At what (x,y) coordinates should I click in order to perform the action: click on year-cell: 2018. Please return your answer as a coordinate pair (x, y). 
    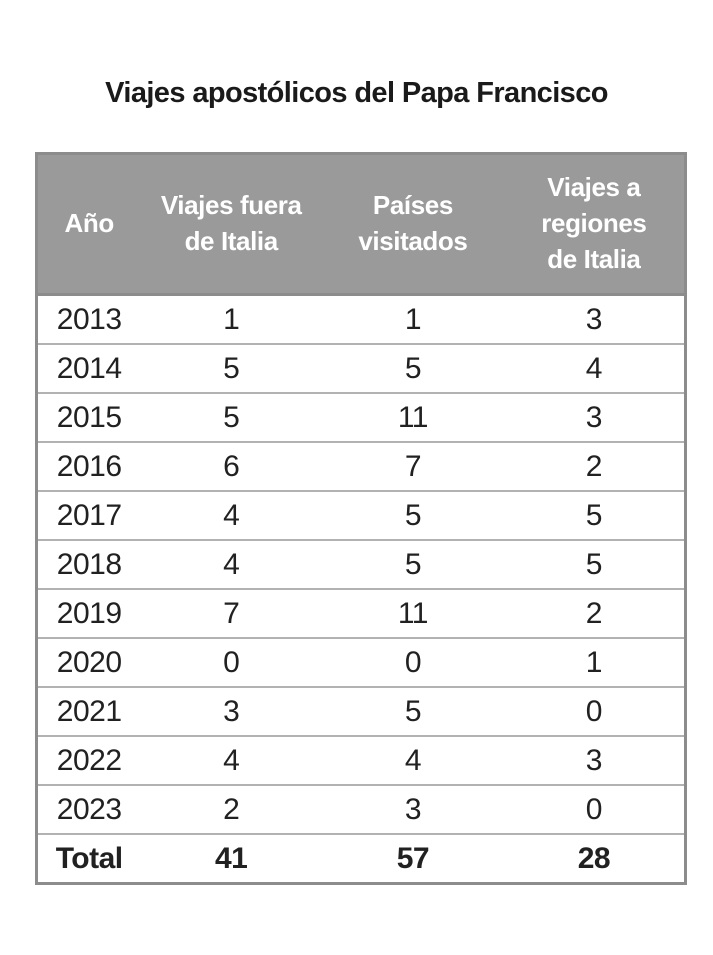
    Looking at the image, I should click on (88, 564).